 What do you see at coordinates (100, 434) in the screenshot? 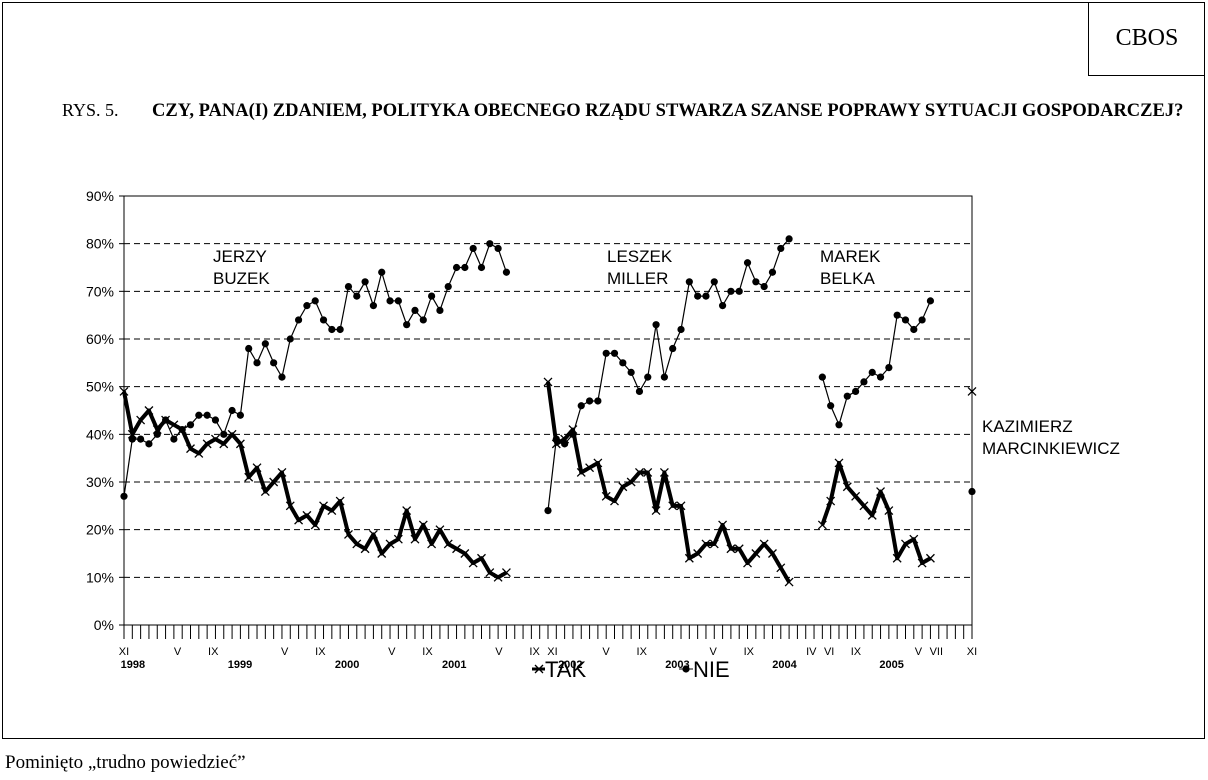
I see `y-tick-label: 40%` at bounding box center [100, 434].